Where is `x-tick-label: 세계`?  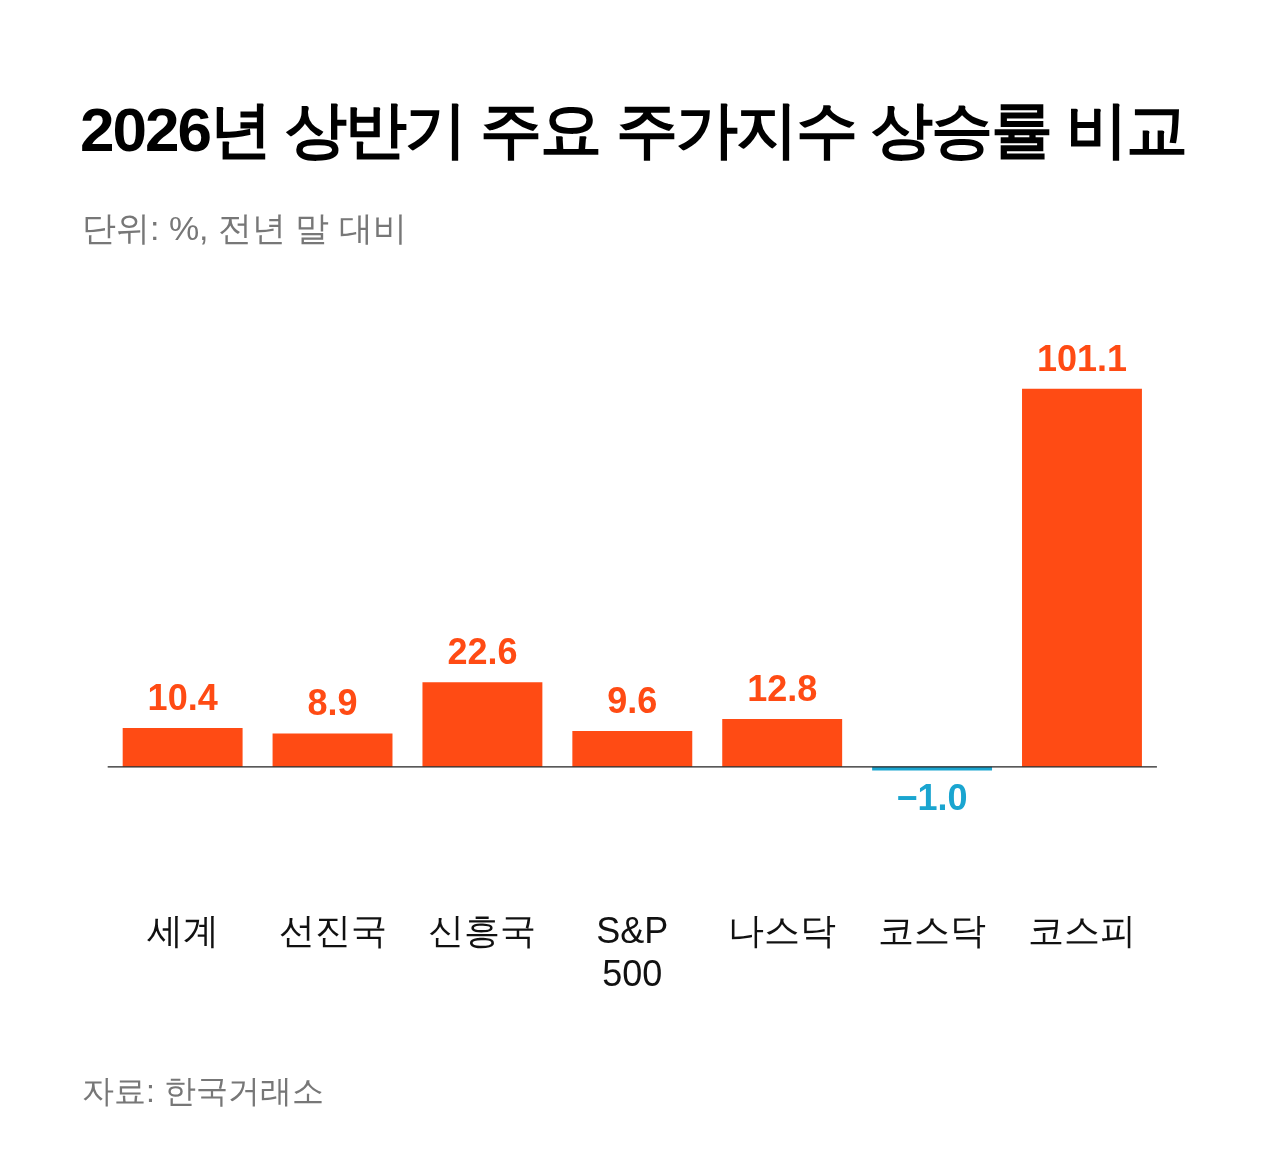
x-tick-label: 세계 is located at coordinates (182, 931).